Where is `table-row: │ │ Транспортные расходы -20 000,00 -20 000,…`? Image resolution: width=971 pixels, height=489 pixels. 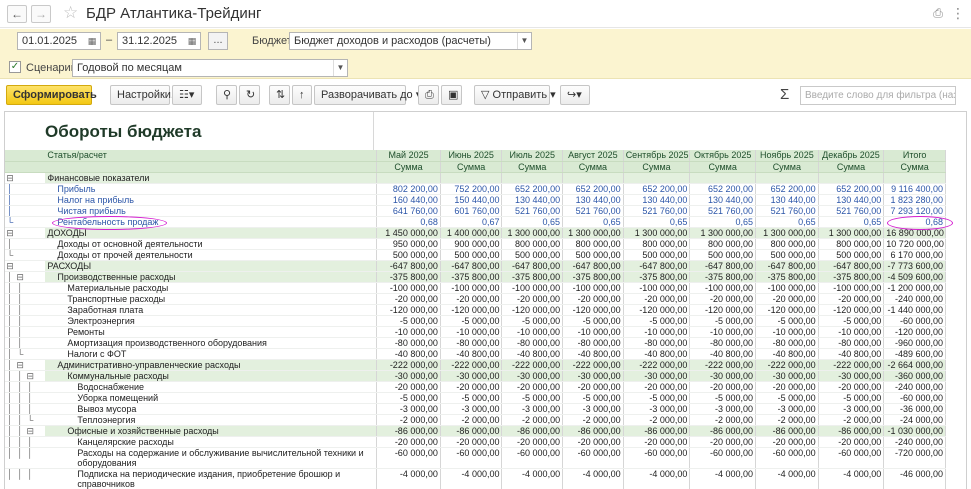 table-row: │ │ Транспортные расходы -20 000,00 -20 000,… is located at coordinates (475, 299).